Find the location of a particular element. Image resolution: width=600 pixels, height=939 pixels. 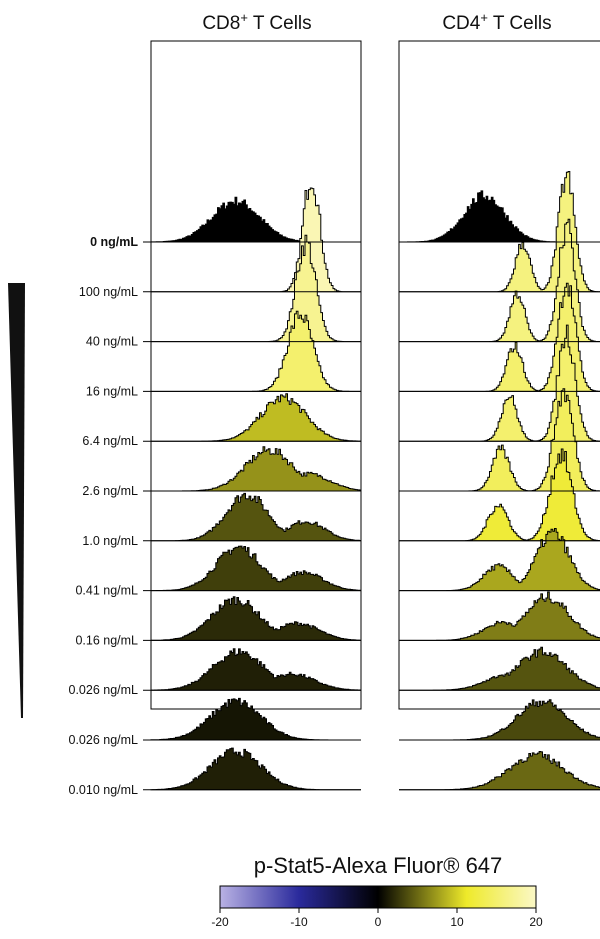

dose-label-10: 0.026 ng/mL is located at coordinates (104, 740).